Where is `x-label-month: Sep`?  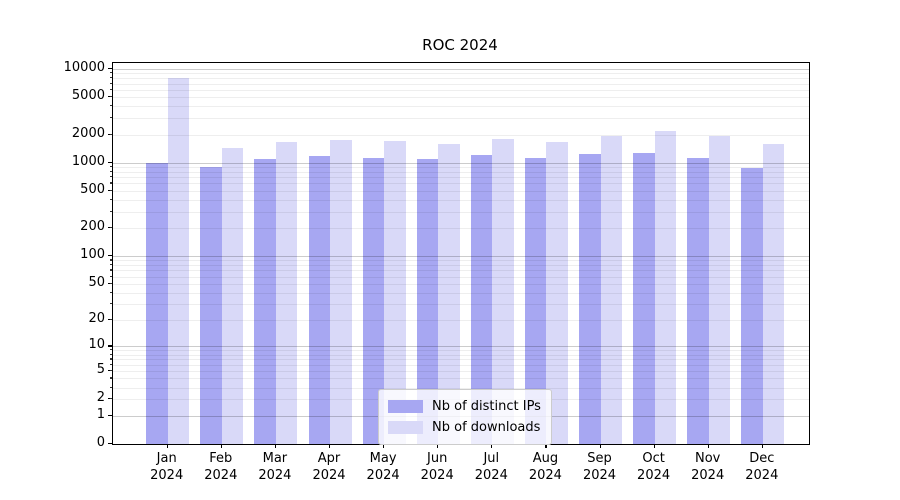 x-label-month: Sep is located at coordinates (599, 458).